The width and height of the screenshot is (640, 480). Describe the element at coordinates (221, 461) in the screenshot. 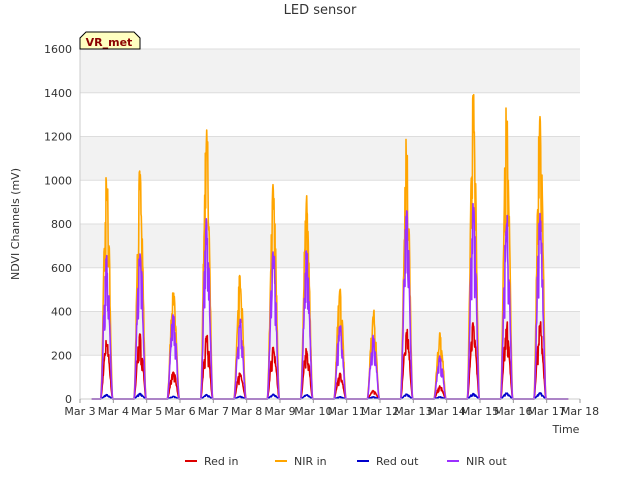

I see `legend-label-red-in: Red in` at that location.